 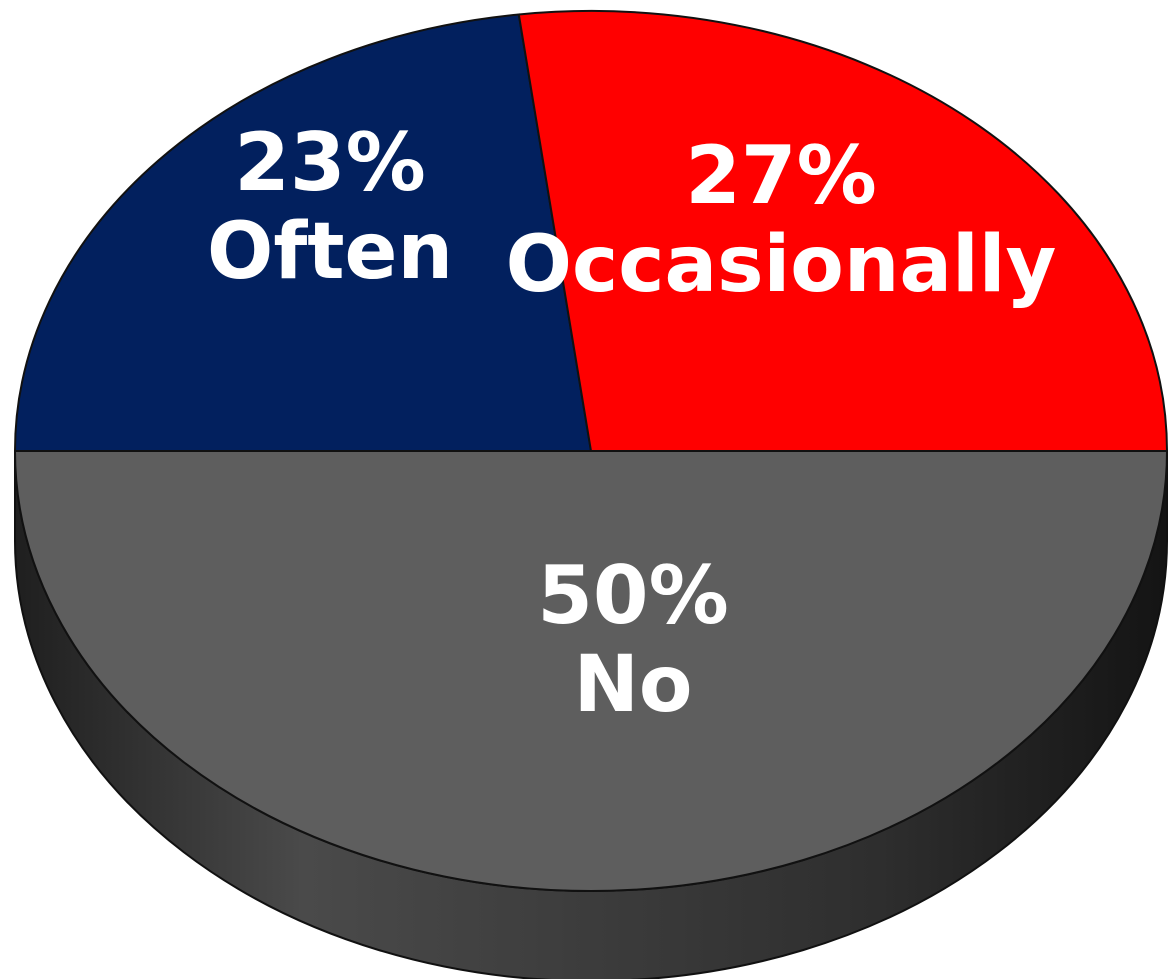 I want to click on slice-value-label: 27%, so click(x=780, y=175).